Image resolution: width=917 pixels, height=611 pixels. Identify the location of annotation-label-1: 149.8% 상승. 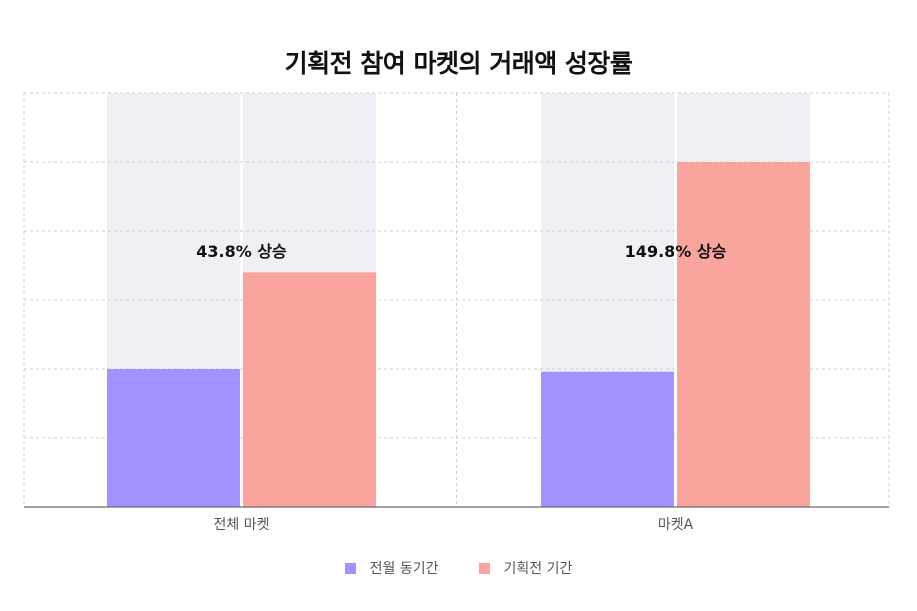
(676, 251).